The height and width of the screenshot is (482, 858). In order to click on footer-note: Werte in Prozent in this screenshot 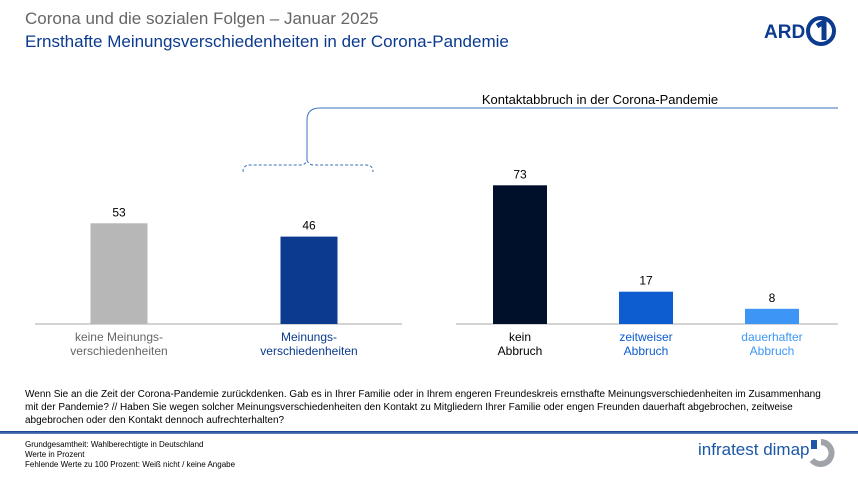, I will do `click(55, 454)`.